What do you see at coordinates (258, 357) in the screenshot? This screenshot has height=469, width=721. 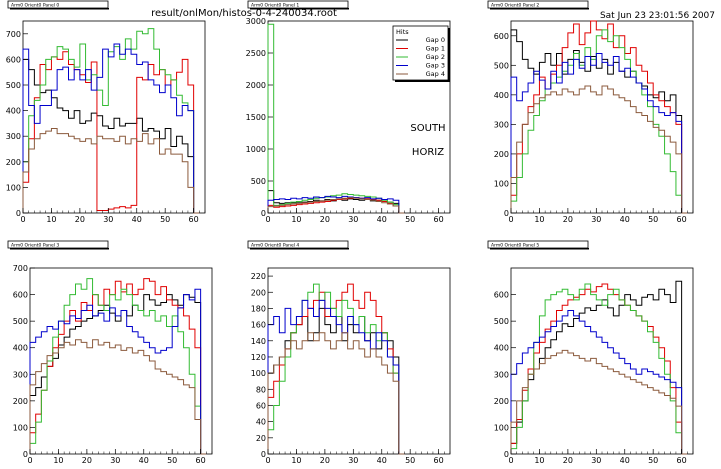 I see `y-tick-label: 120` at bounding box center [258, 357].